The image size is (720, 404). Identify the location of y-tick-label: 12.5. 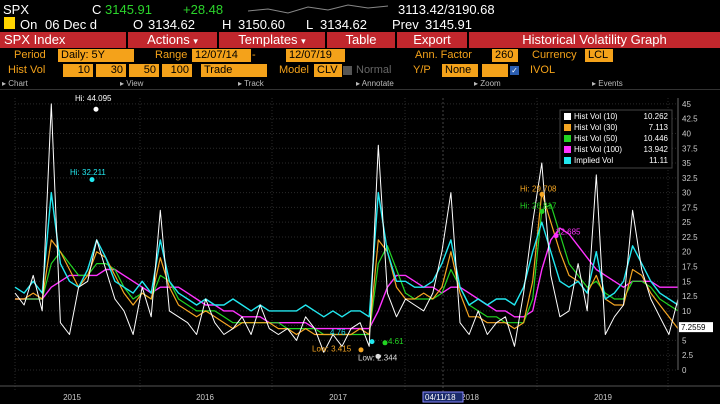
(690, 296).